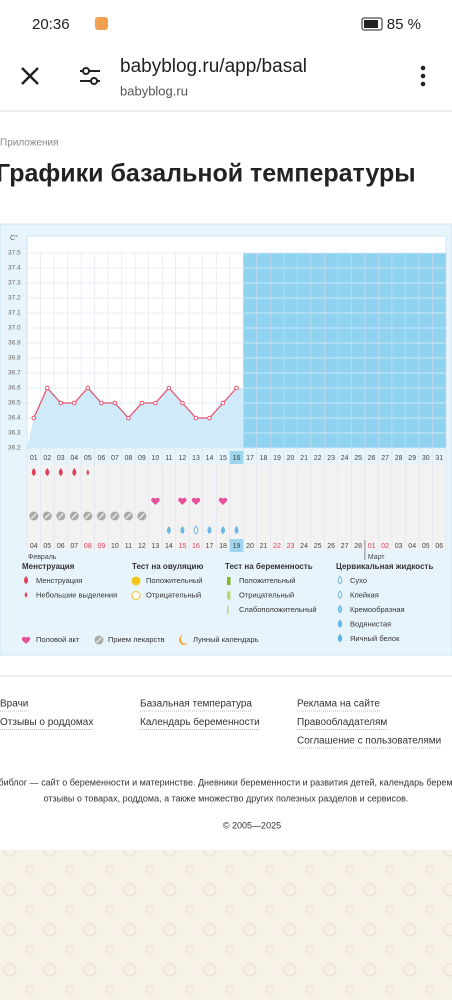 The height and width of the screenshot is (1005, 452). What do you see at coordinates (264, 458) in the screenshot?
I see `day-label: 18` at bounding box center [264, 458].